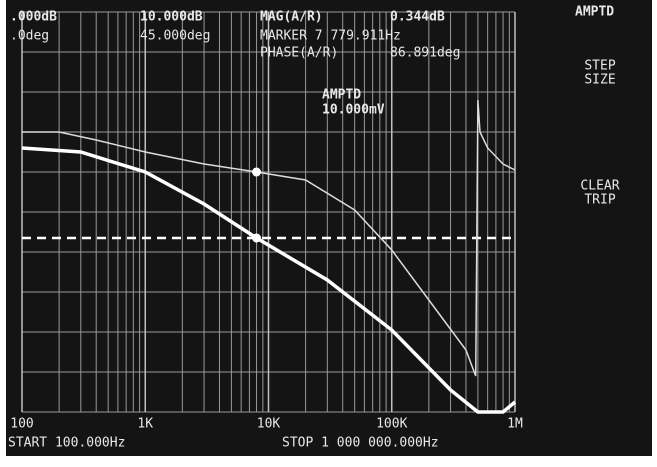  What do you see at coordinates (29, 36) in the screenshot?
I see `header: .0deg` at bounding box center [29, 36].